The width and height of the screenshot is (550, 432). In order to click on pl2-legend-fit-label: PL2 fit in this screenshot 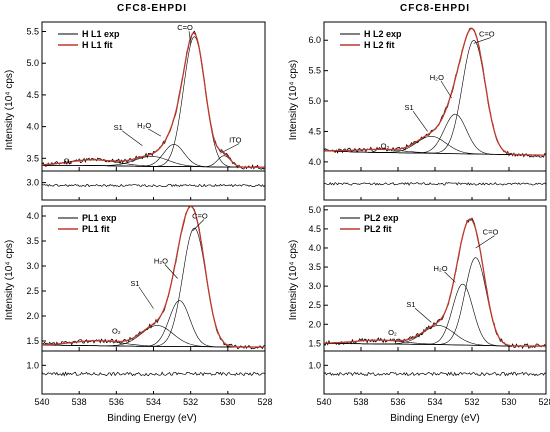, I will do `click(378, 229)`.